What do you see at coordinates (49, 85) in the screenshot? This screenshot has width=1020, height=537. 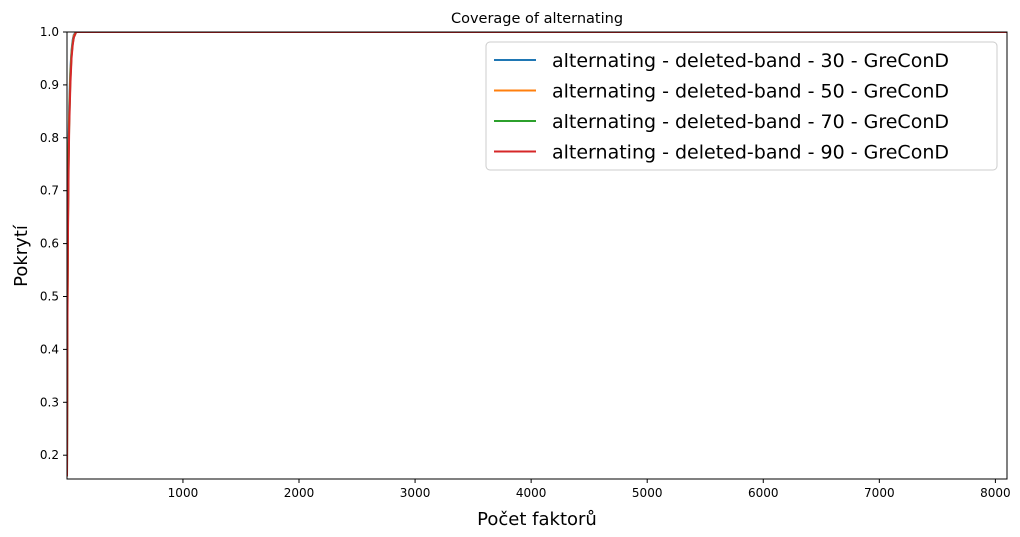 I see `y-tick-label: 0.9` at bounding box center [49, 85].